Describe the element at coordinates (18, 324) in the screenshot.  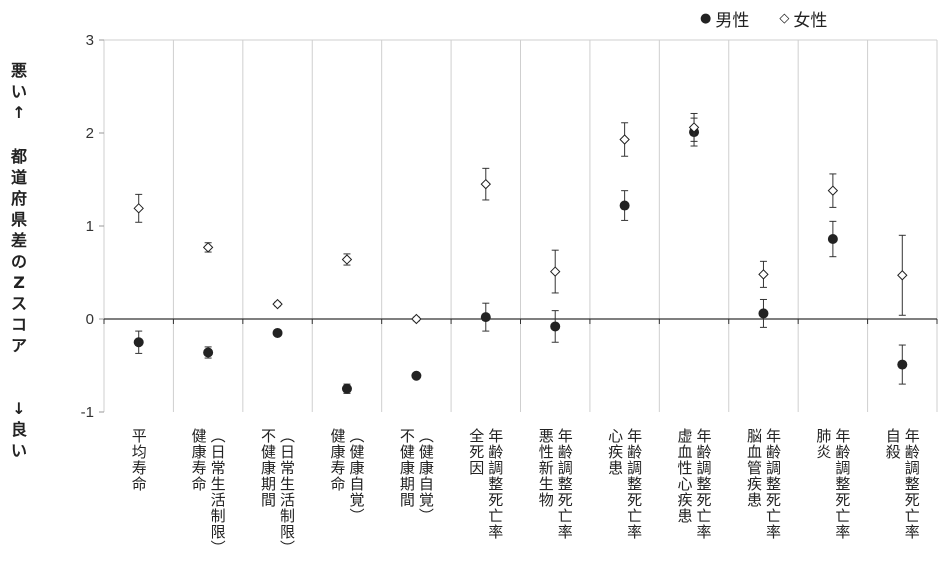
I see `y-label-char: コ` at that location.